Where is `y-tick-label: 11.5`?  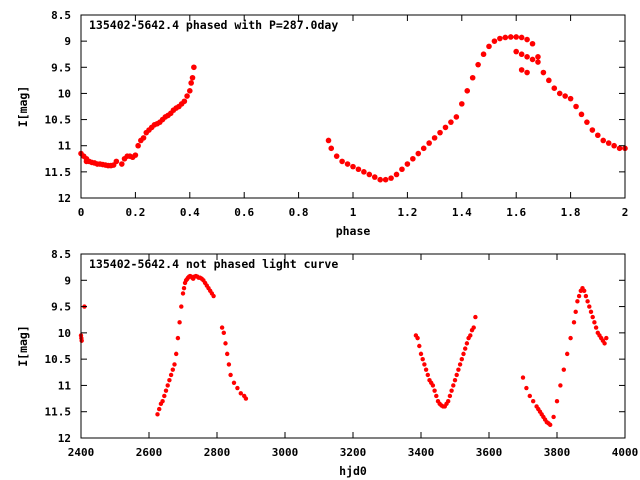 y-tick-label: 11.5 is located at coordinates (58, 172).